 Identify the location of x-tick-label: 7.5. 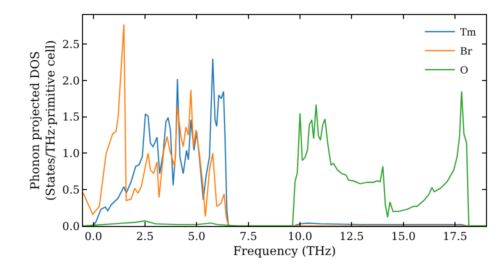
(249, 237).